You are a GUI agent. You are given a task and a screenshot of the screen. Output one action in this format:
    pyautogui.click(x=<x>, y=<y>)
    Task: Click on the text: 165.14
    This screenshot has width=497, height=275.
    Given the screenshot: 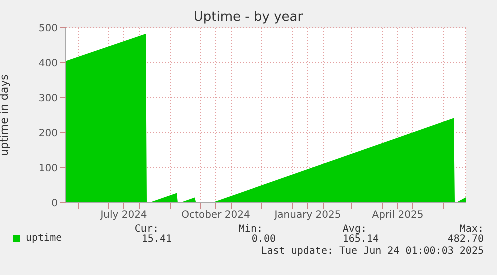 What is the action you would take?
    pyautogui.click(x=360, y=239)
    